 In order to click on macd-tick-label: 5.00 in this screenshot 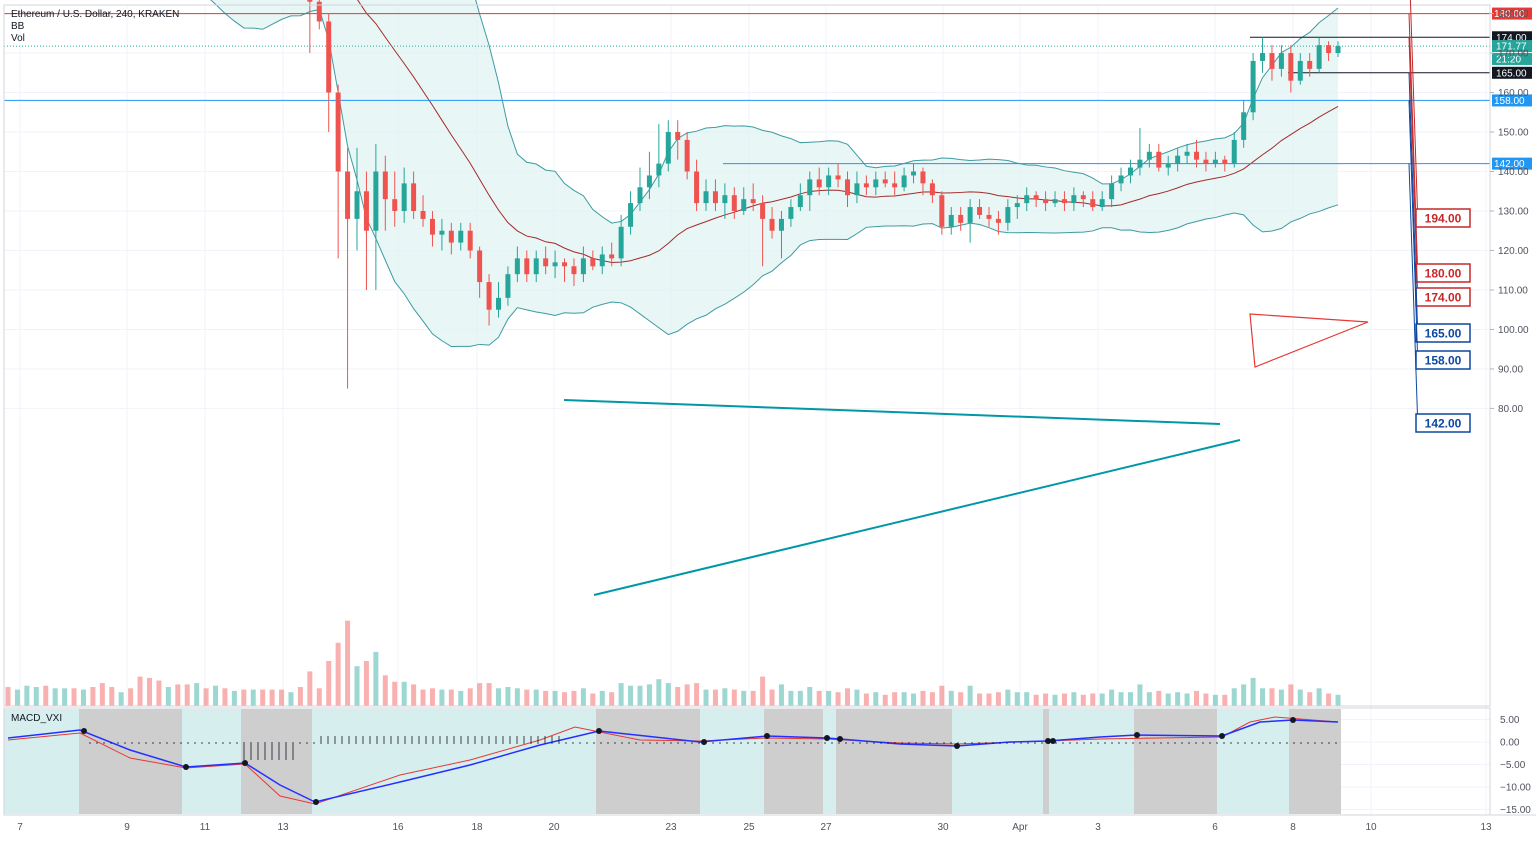, I will do `click(1510, 720)`.